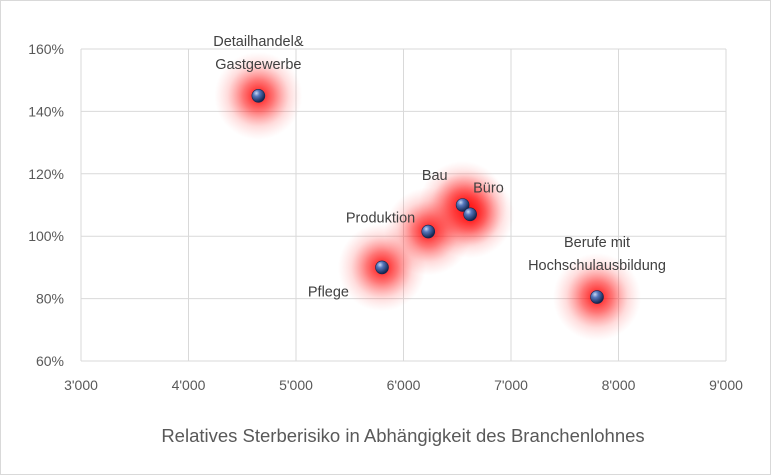  Describe the element at coordinates (50, 299) in the screenshot. I see `y-tick-label: 80%` at that location.